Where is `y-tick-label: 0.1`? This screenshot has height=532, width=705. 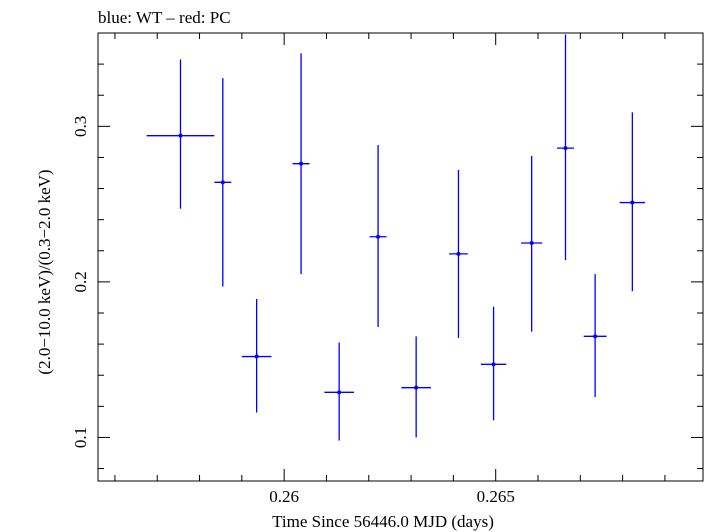 y-tick-label: 0.1 is located at coordinates (80, 437).